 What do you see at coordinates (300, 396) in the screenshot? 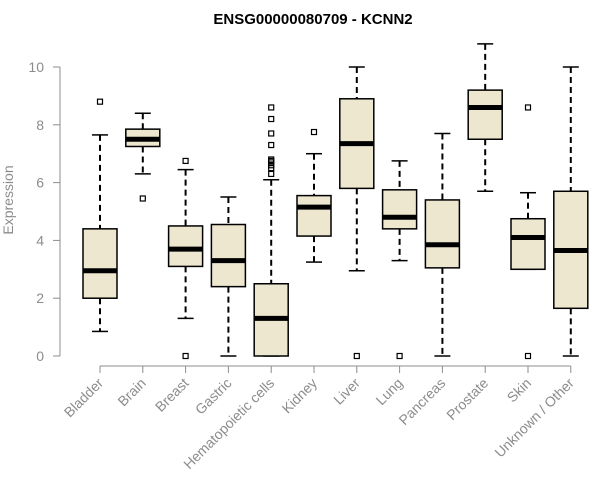
I see `x-tick-label: Kidney` at bounding box center [300, 396].